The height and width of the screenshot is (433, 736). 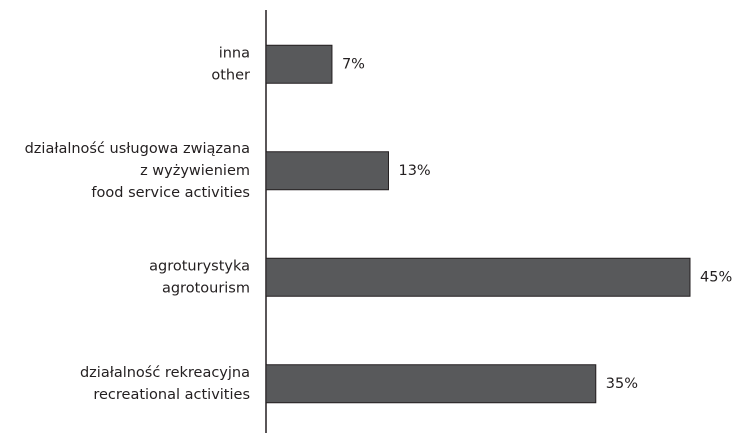 What do you see at coordinates (170, 193) in the screenshot?
I see `category-label: food service activities` at bounding box center [170, 193].